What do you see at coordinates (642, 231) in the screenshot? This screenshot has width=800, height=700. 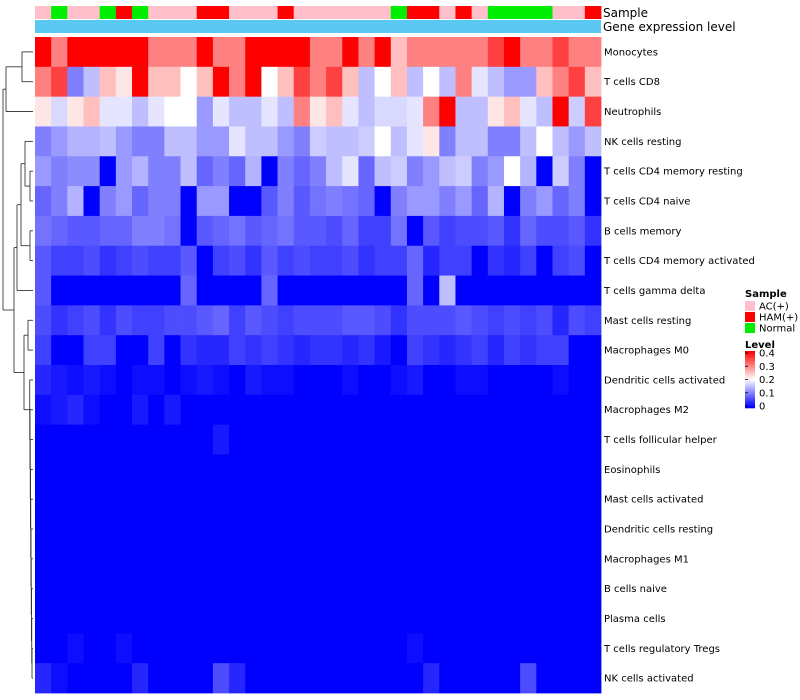 I see `row-label-b-cells-memory: B cells memory` at bounding box center [642, 231].